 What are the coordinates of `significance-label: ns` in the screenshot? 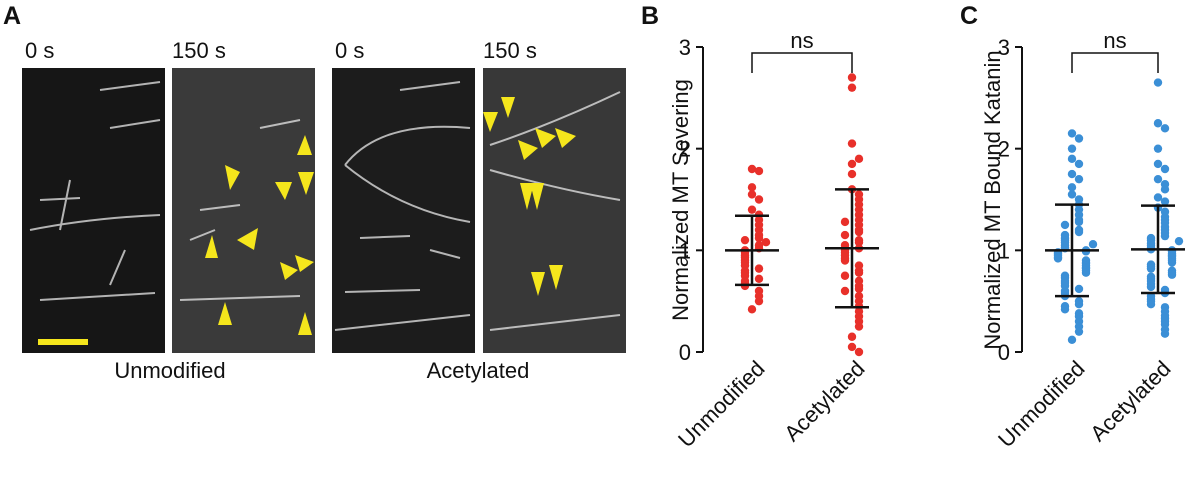 It's located at (1114, 40).